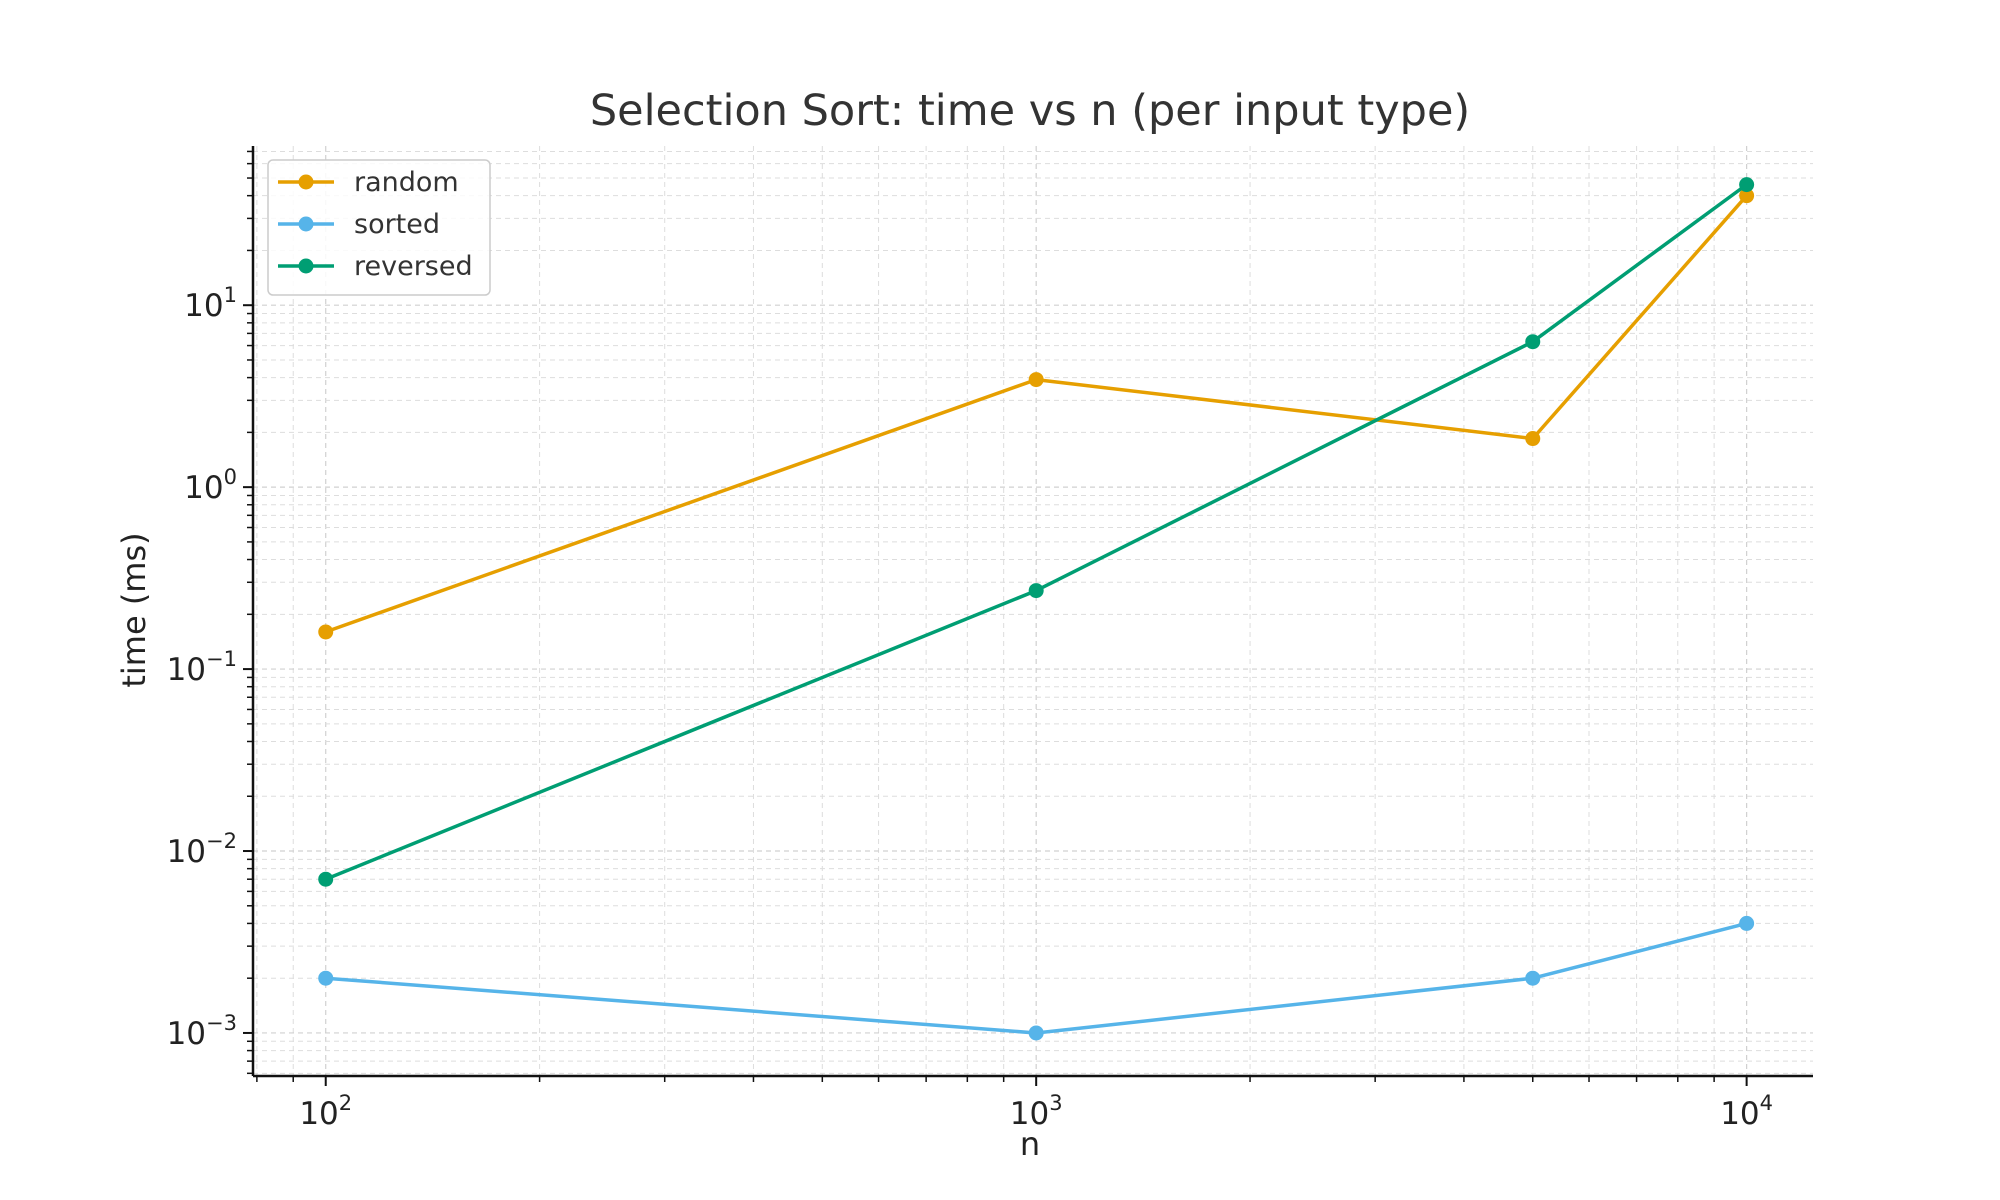 The height and width of the screenshot is (1200, 2000). I want to click on y-tick-label: 10⁻², so click(202, 849).